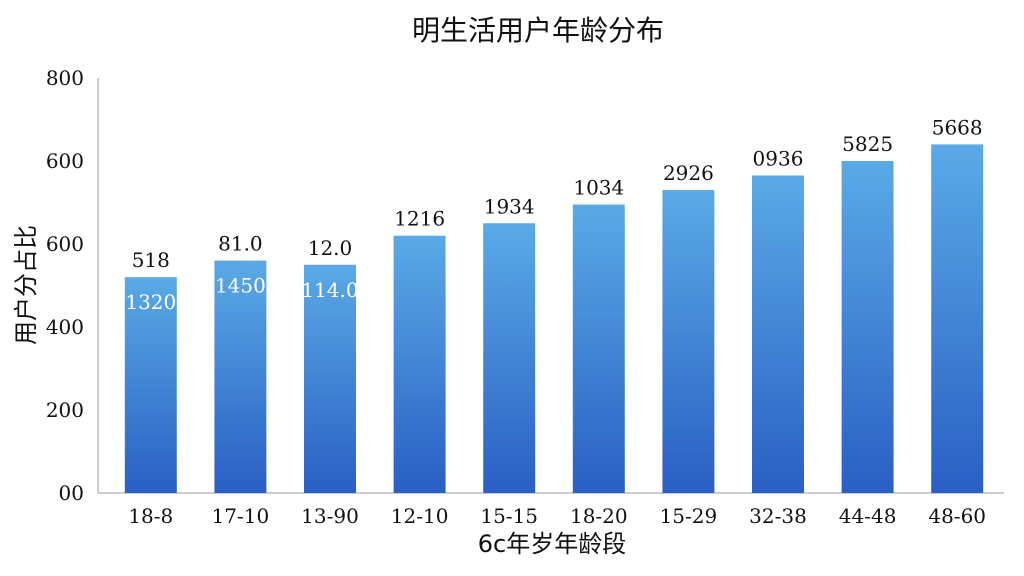 The width and height of the screenshot is (1024, 576). What do you see at coordinates (65, 78) in the screenshot?
I see `y-tick-label: 800` at bounding box center [65, 78].